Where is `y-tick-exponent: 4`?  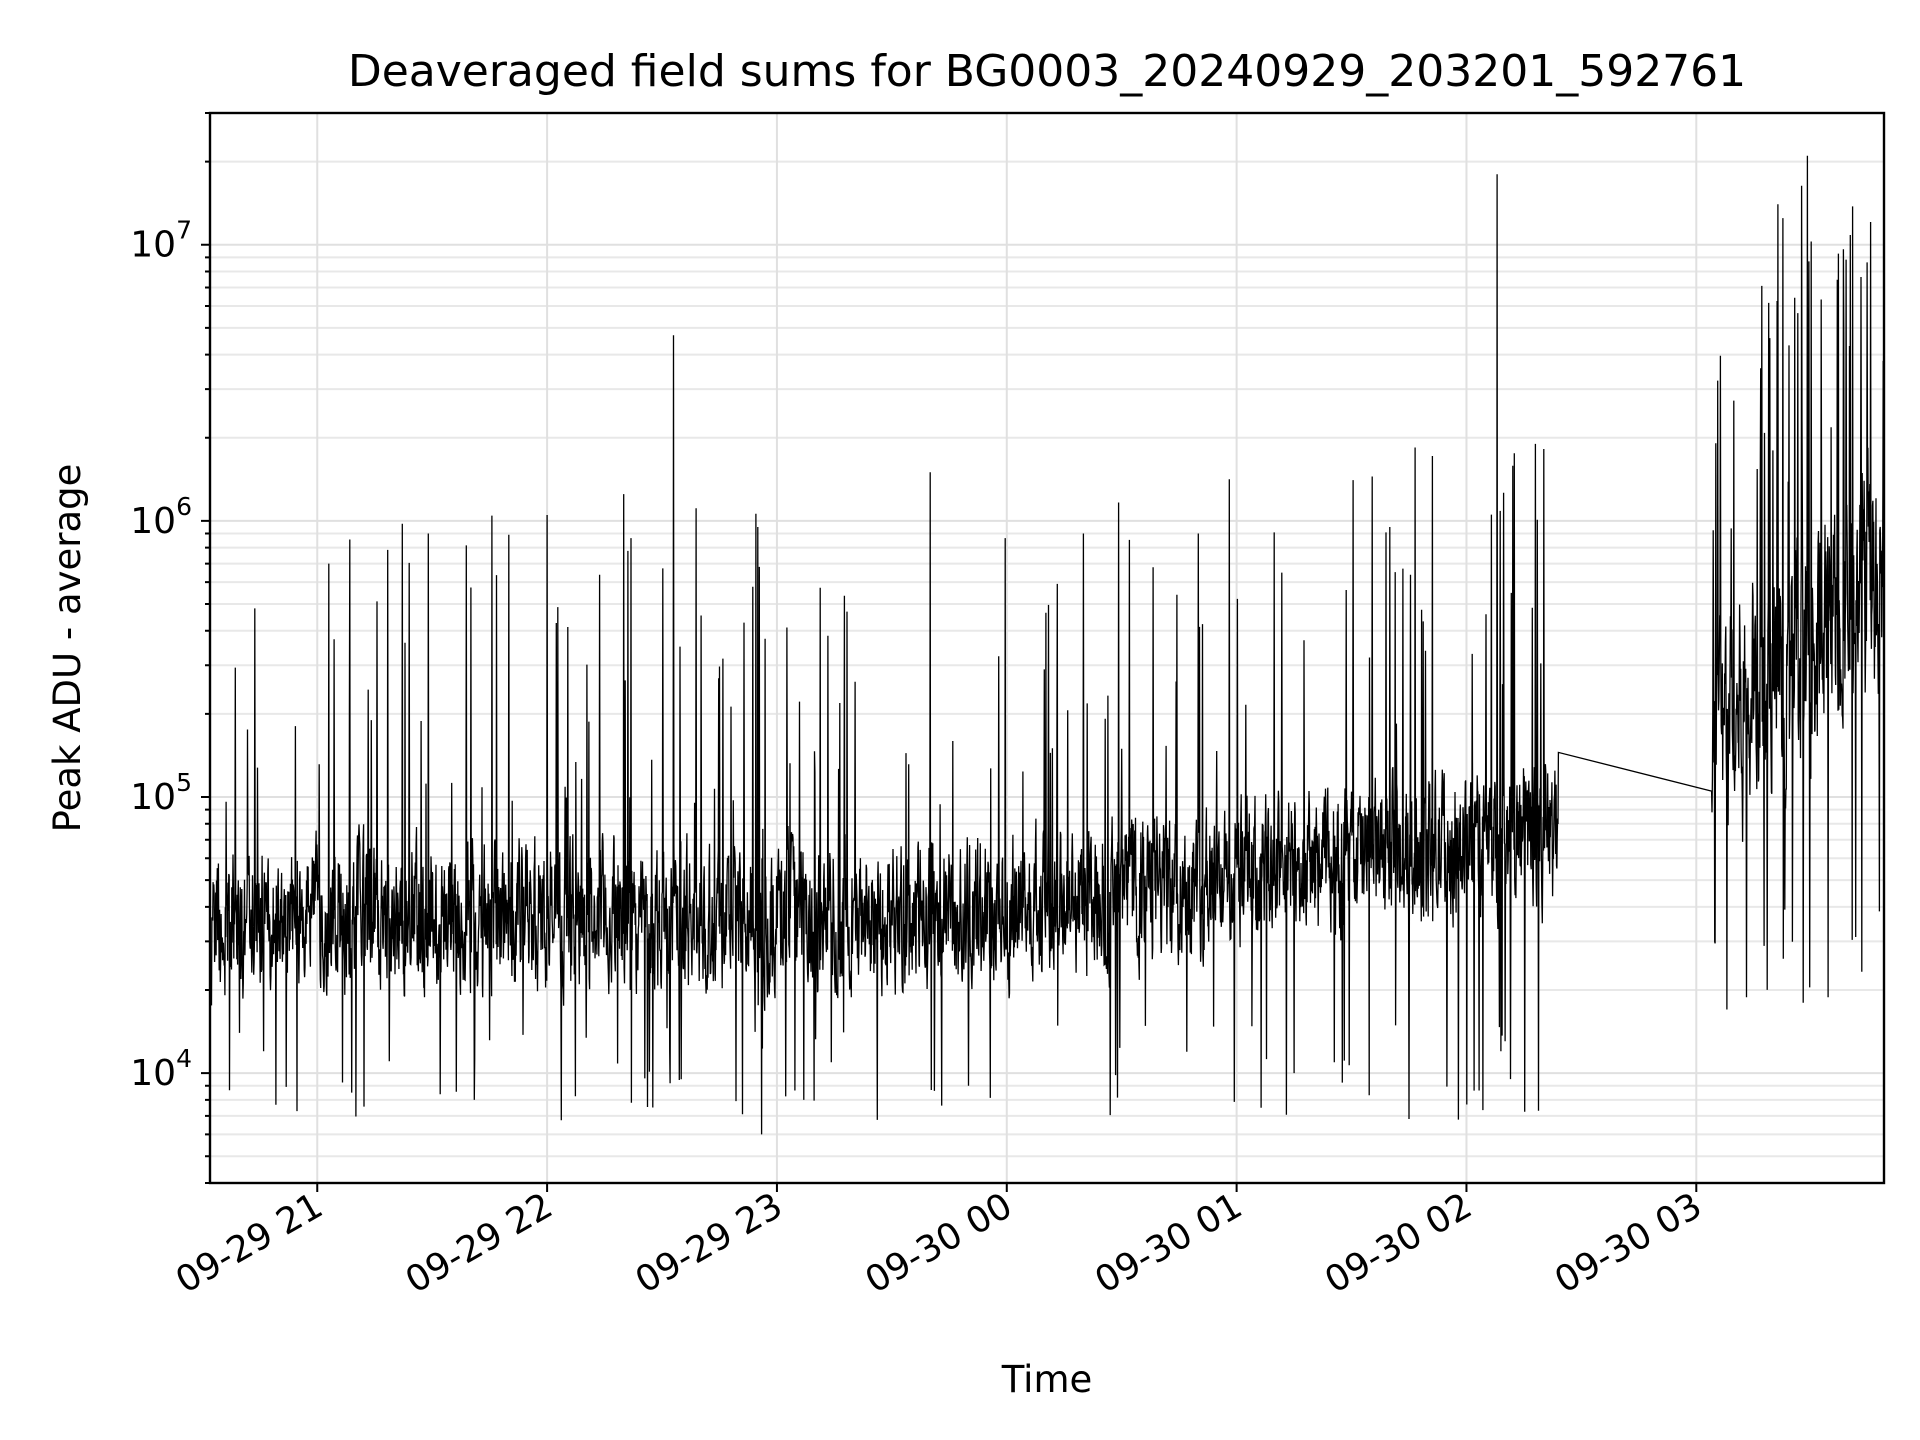 y-tick-exponent: 4 is located at coordinates (184, 1058).